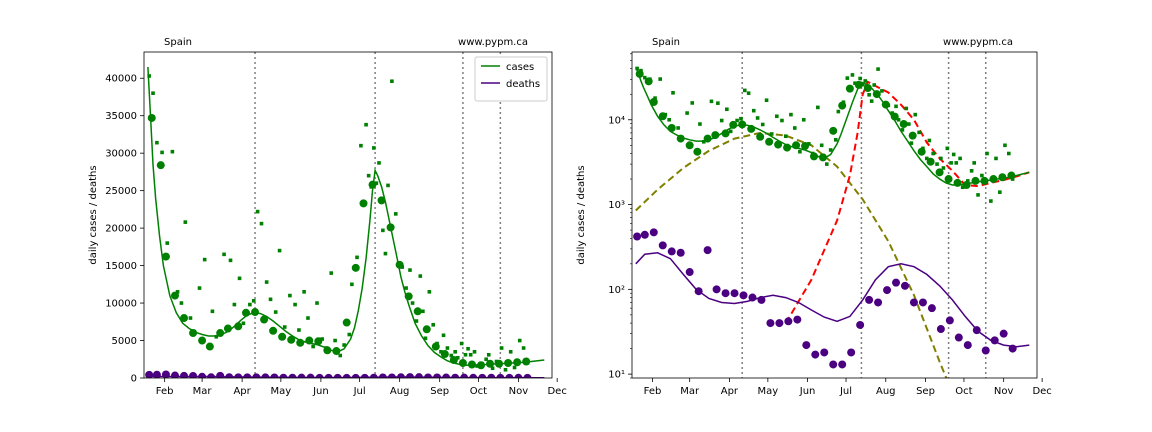  What do you see at coordinates (1004, 391) in the screenshot?
I see `x-tick-label: Nov` at bounding box center [1004, 391].